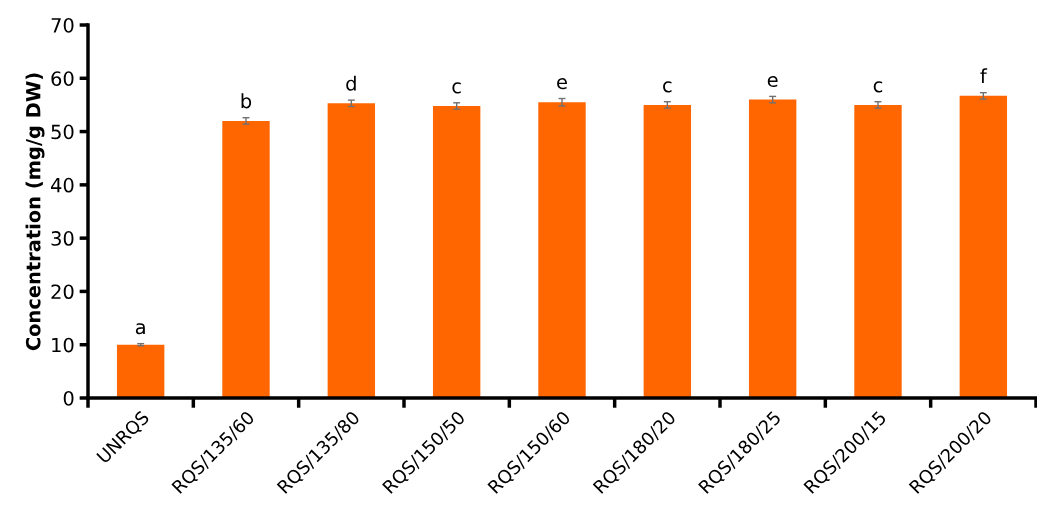 This screenshot has height=520, width=1037. What do you see at coordinates (62, 238) in the screenshot?
I see `y-tick-label: 30` at bounding box center [62, 238].